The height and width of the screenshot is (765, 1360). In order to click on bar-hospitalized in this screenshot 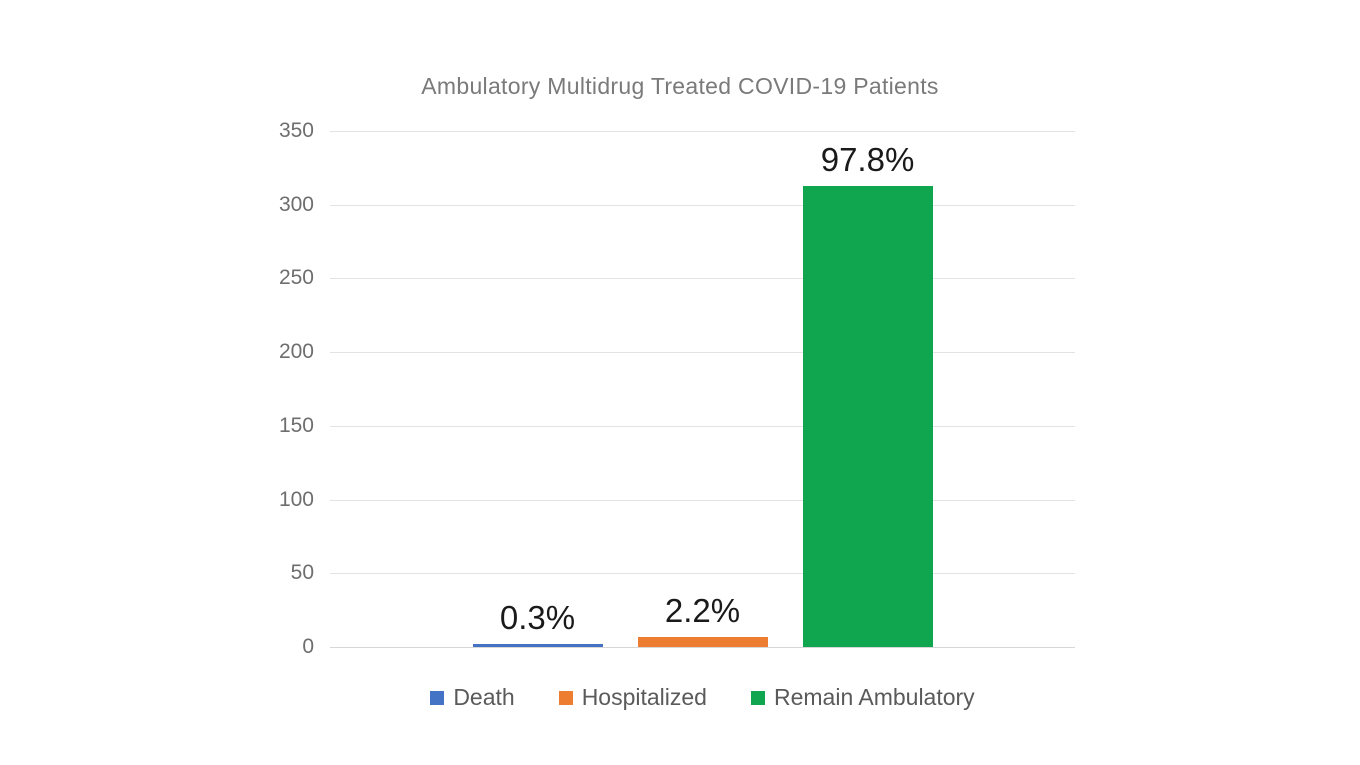, I will do `click(702, 642)`.